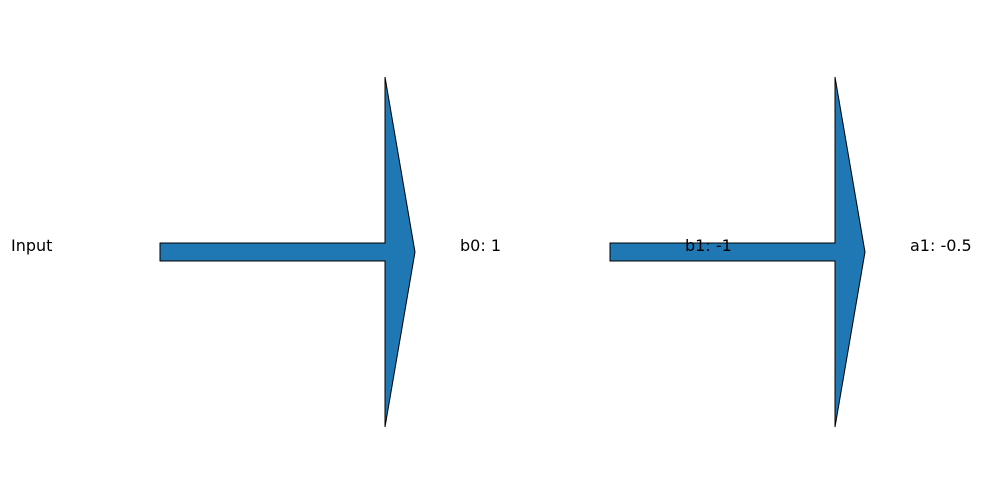 Image resolution: width=1000 pixels, height=500 pixels. What do you see at coordinates (480, 245) in the screenshot?
I see `b0-coefficient-label: b0: 1` at bounding box center [480, 245].